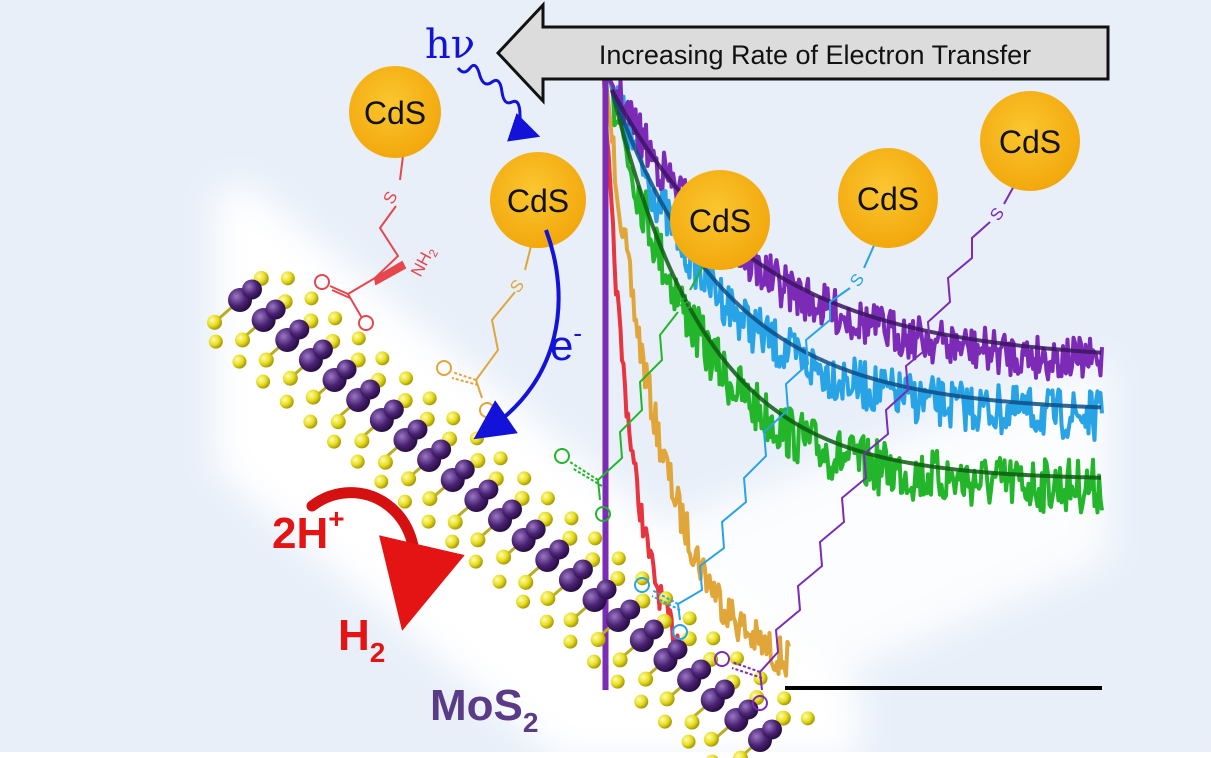 The image size is (1211, 758). Describe the element at coordinates (517, 334) in the screenshot. I see `electron-transfer-arrow` at that location.